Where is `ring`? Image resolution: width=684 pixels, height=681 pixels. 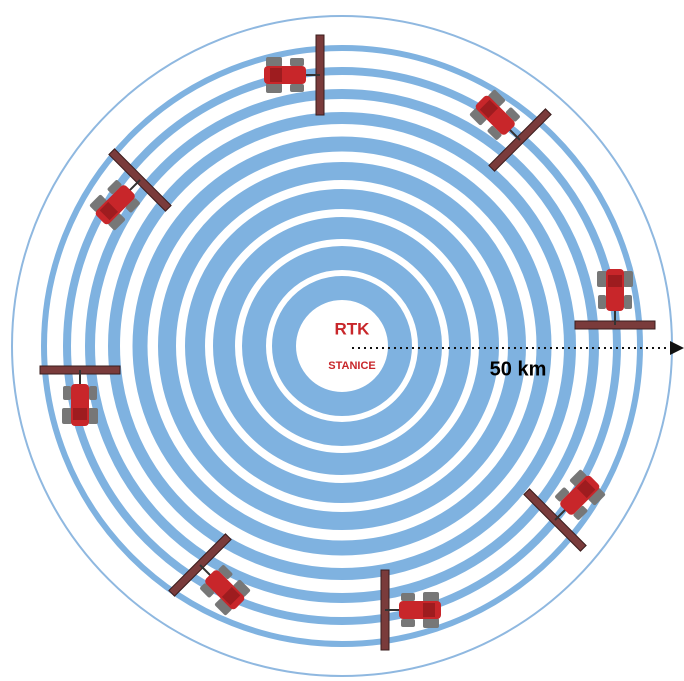 ring is located at coordinates (342, 346).